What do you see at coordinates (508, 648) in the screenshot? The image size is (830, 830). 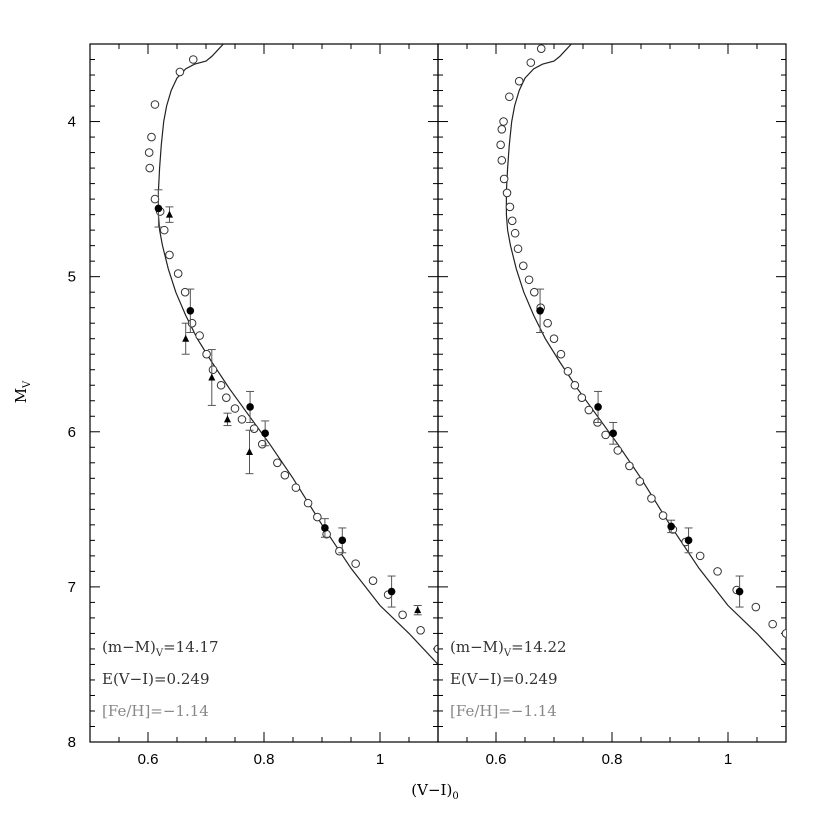 I see `annotation-distance-modulus: (m−M)V=14.22` at bounding box center [508, 648].